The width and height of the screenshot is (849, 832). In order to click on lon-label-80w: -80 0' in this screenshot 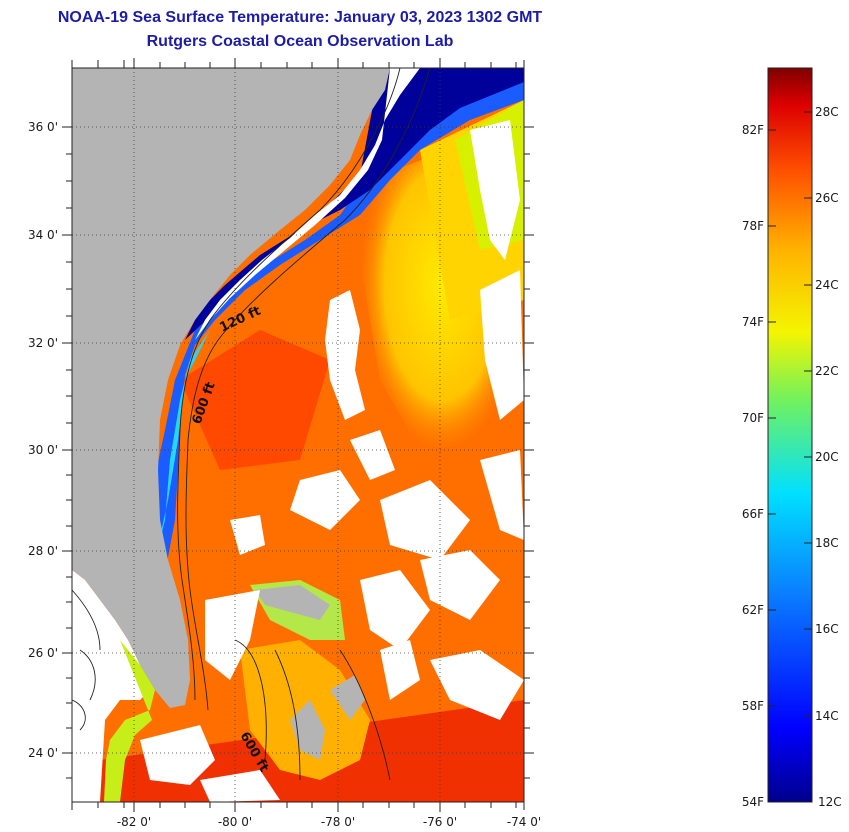, I will do `click(235, 822)`.